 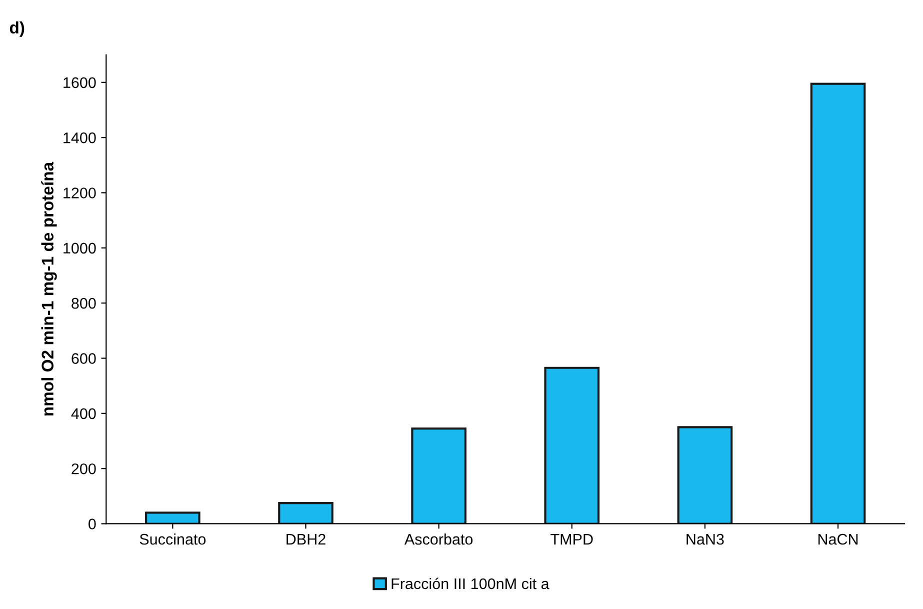 I want to click on y-axis-title: nmol O2 min-1 mg-1 de proteína, so click(x=49, y=289).